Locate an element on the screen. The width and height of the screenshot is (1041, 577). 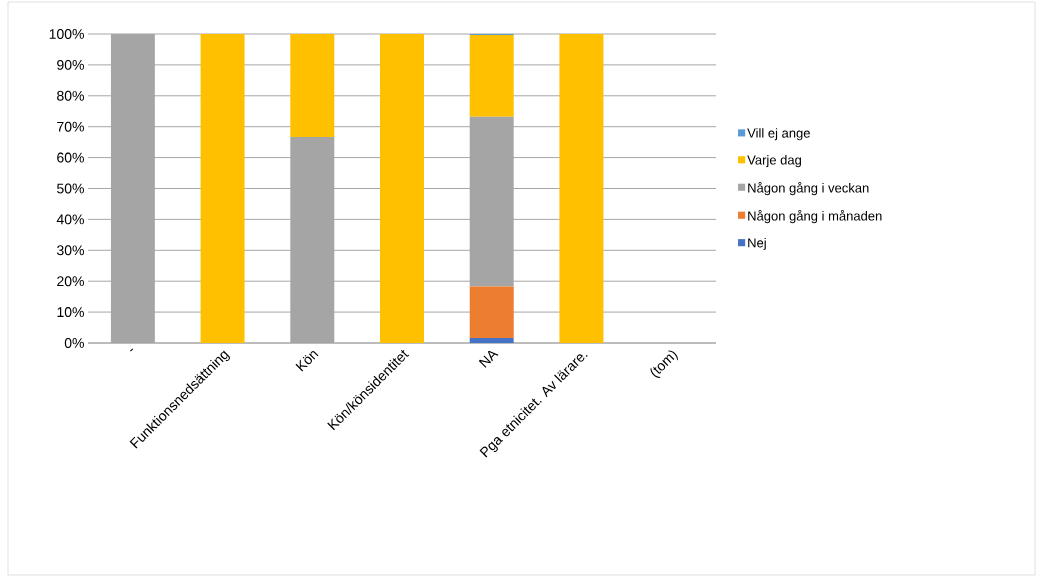
x-tick-label: - is located at coordinates (132, 350).